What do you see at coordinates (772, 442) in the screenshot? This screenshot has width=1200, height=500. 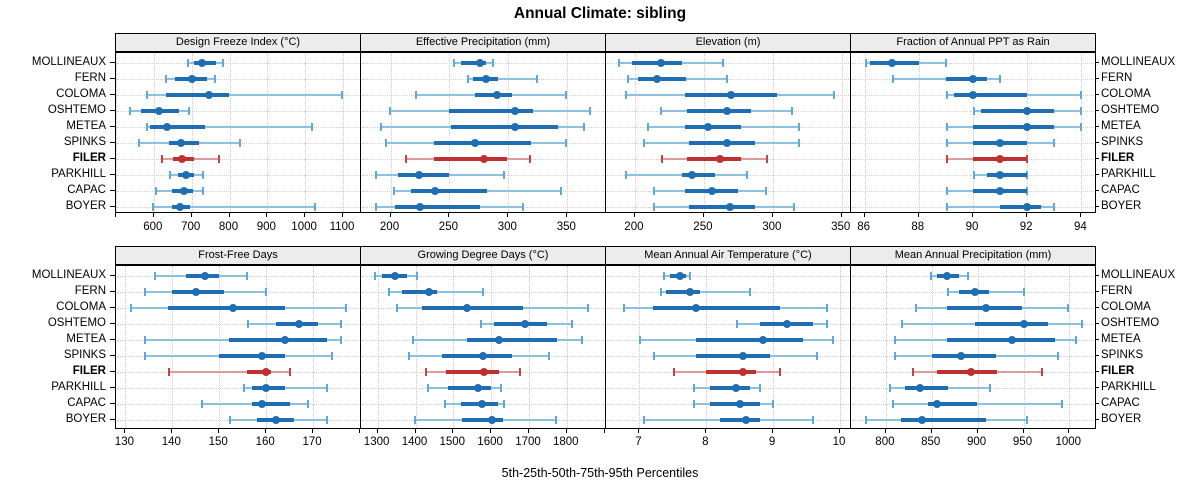 I see `axis-tick-label: 9` at bounding box center [772, 442].